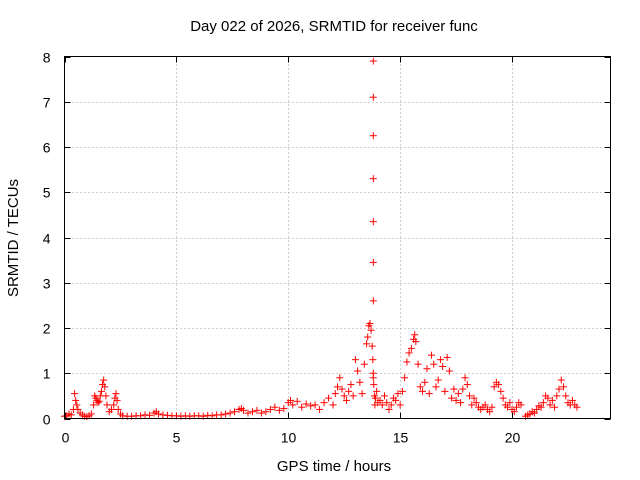 The height and width of the screenshot is (480, 640). What do you see at coordinates (13, 238) in the screenshot?
I see `y-axis-label: SRMTID / TECUs` at bounding box center [13, 238].